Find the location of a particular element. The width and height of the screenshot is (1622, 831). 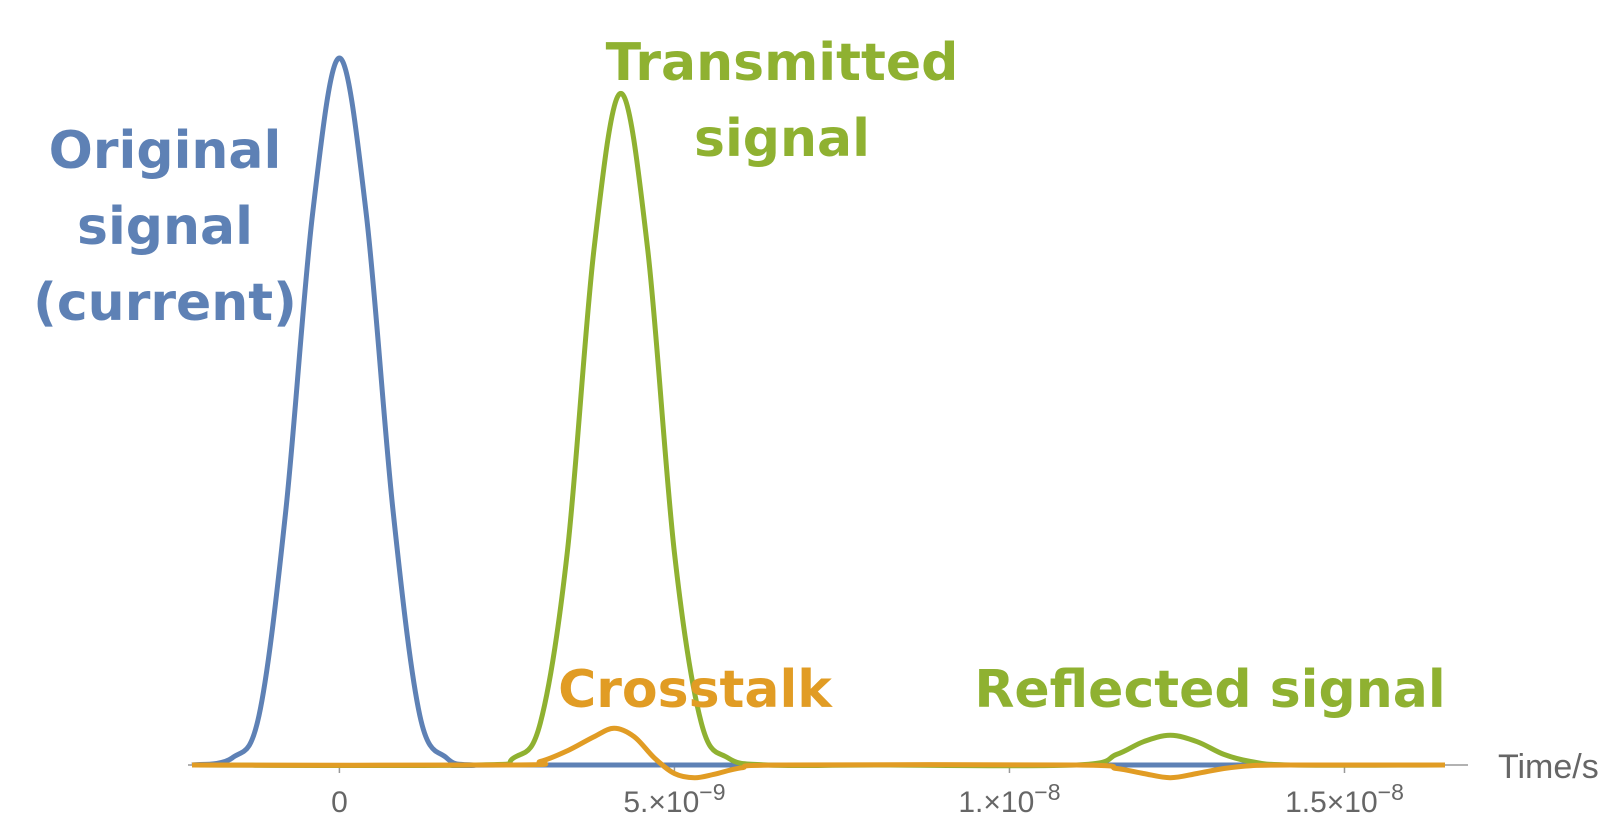

annotation-crosstalk: Crosstalk is located at coordinates (695, 690).